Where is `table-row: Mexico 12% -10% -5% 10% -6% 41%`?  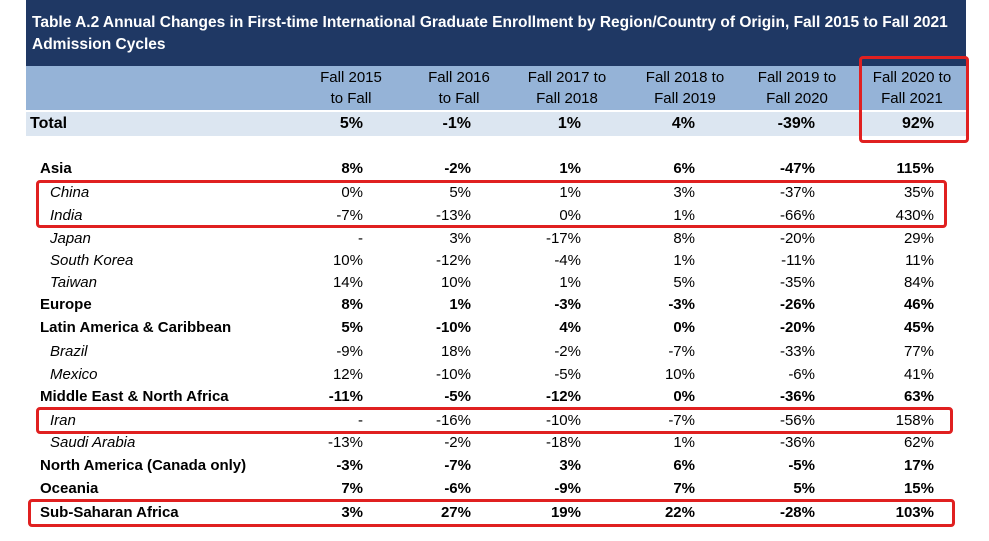
table-row: Mexico 12% -10% -5% 10% -6% 41% is located at coordinates (496, 374).